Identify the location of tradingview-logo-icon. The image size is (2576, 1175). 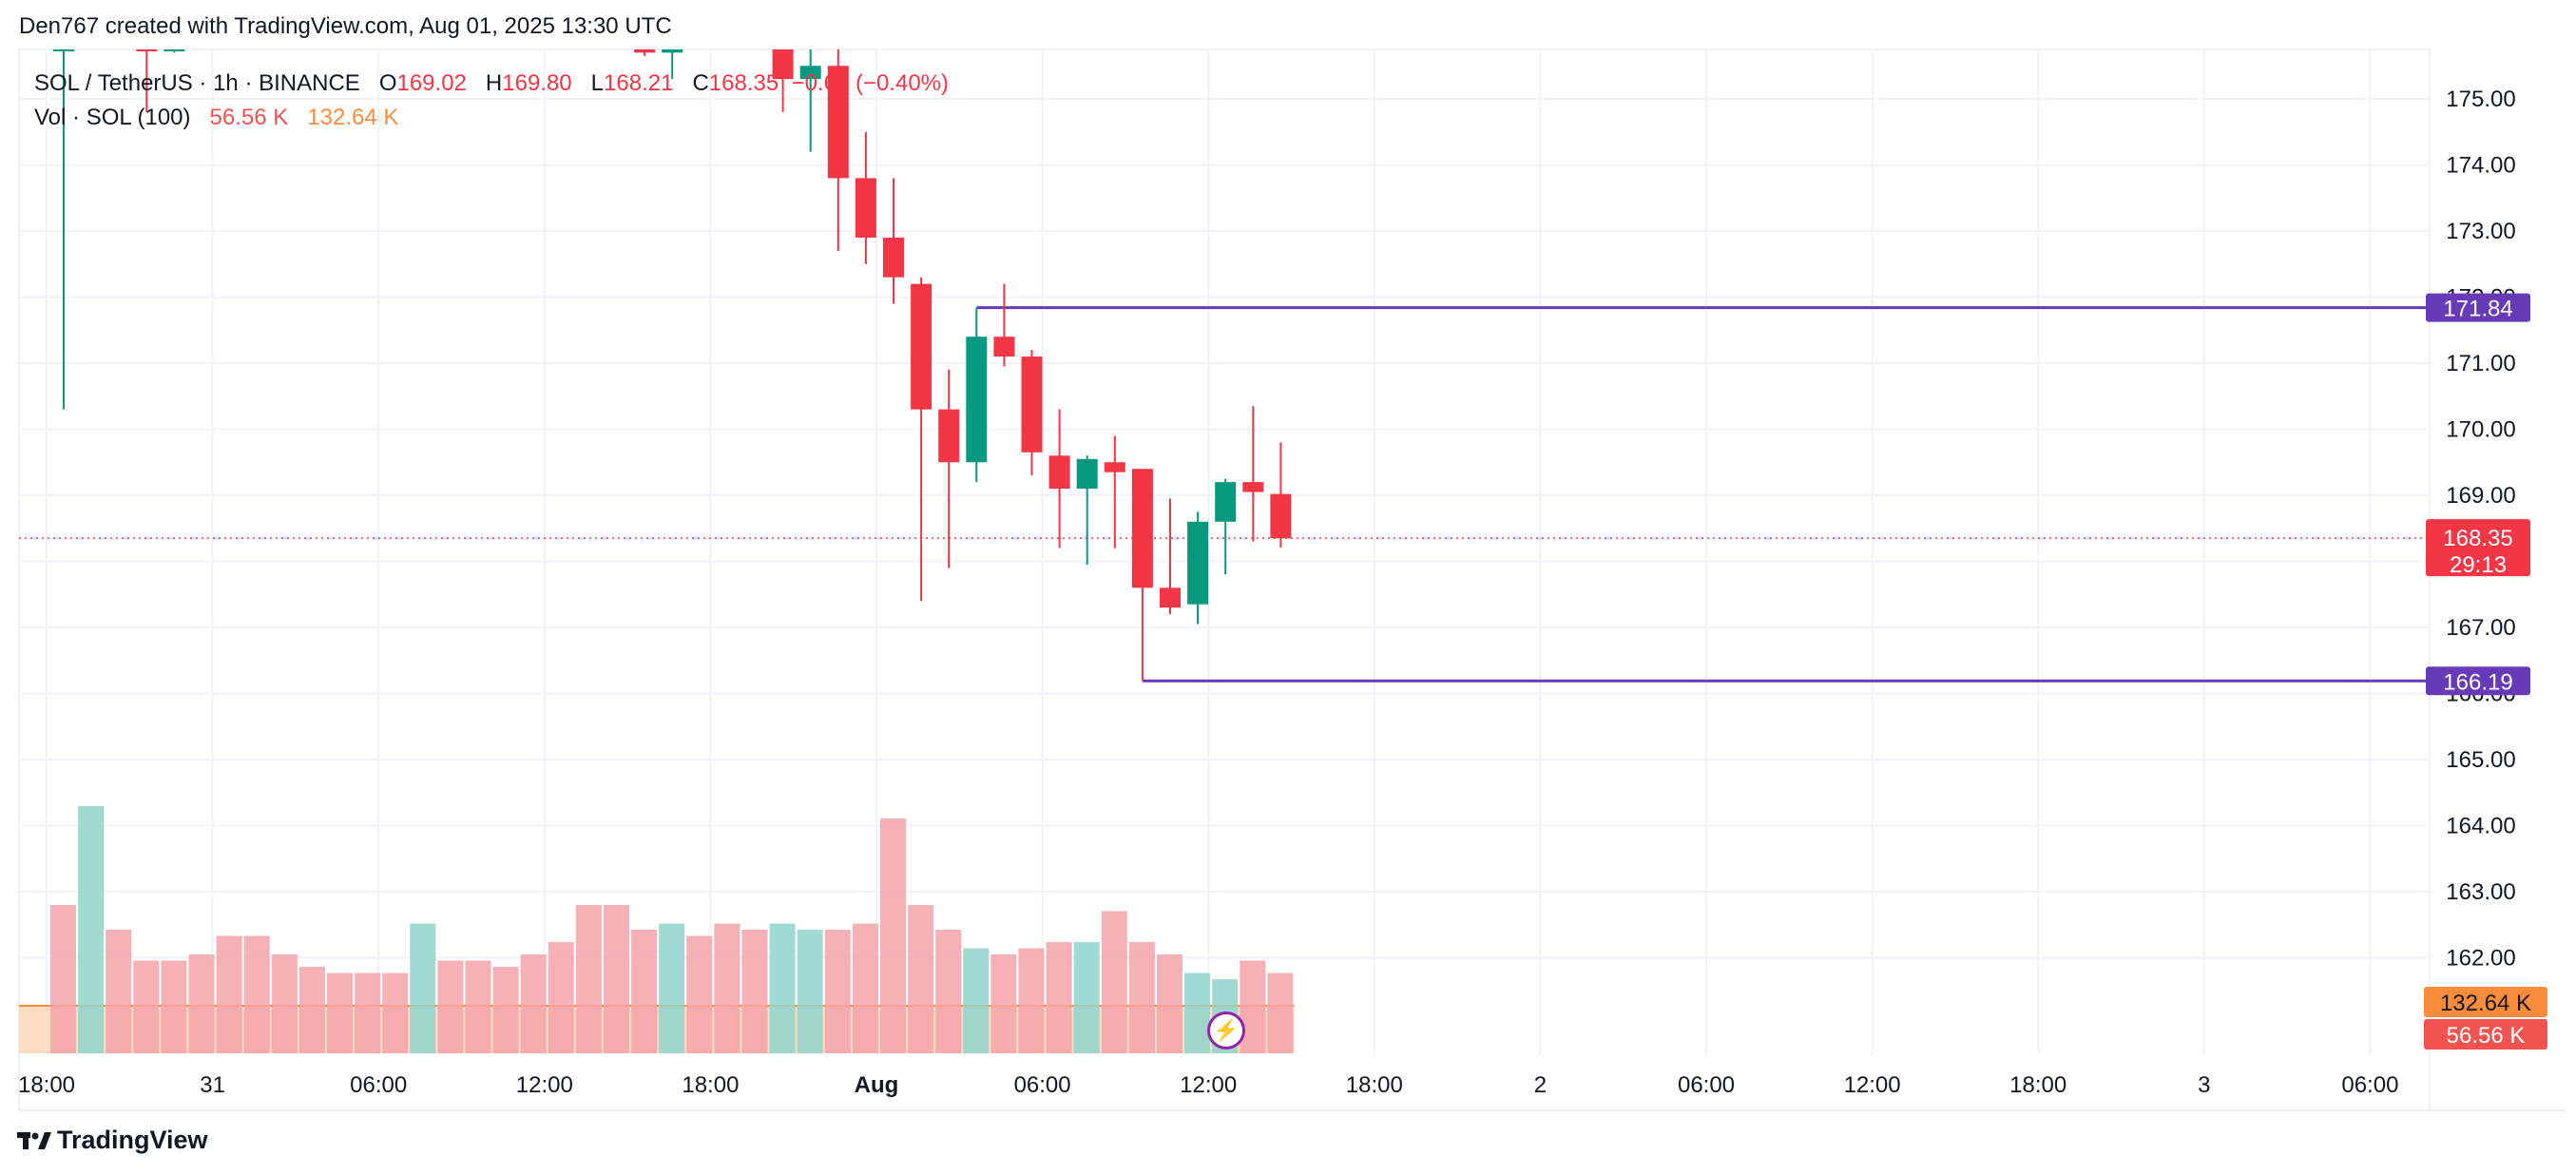
(34, 1140).